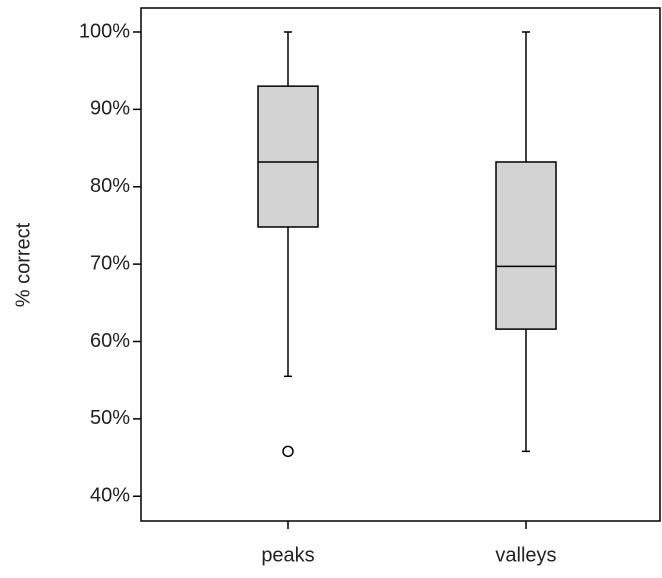 The width and height of the screenshot is (662, 578). I want to click on y-tick-label: 100%, so click(104, 31).